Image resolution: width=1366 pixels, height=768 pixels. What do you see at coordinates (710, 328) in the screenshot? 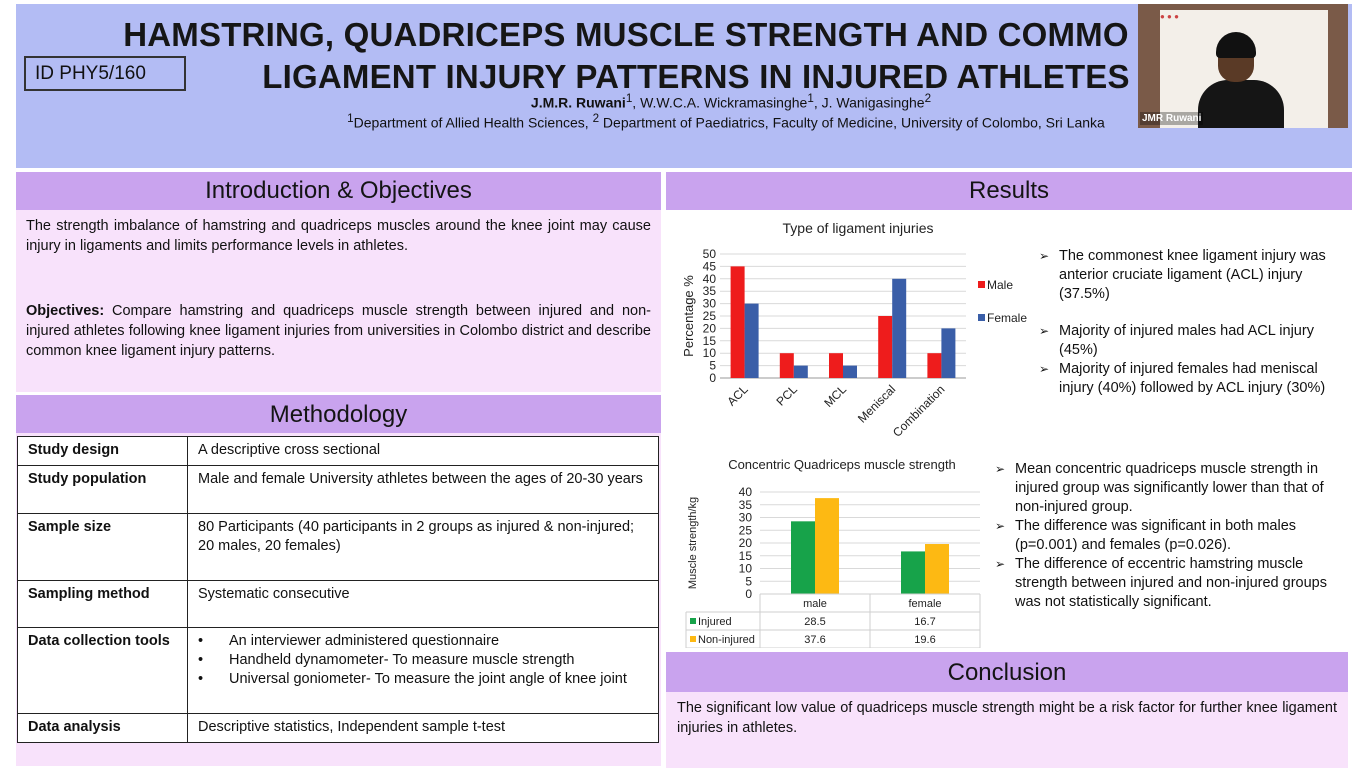
I see `y-tick-label: 20` at bounding box center [710, 328].